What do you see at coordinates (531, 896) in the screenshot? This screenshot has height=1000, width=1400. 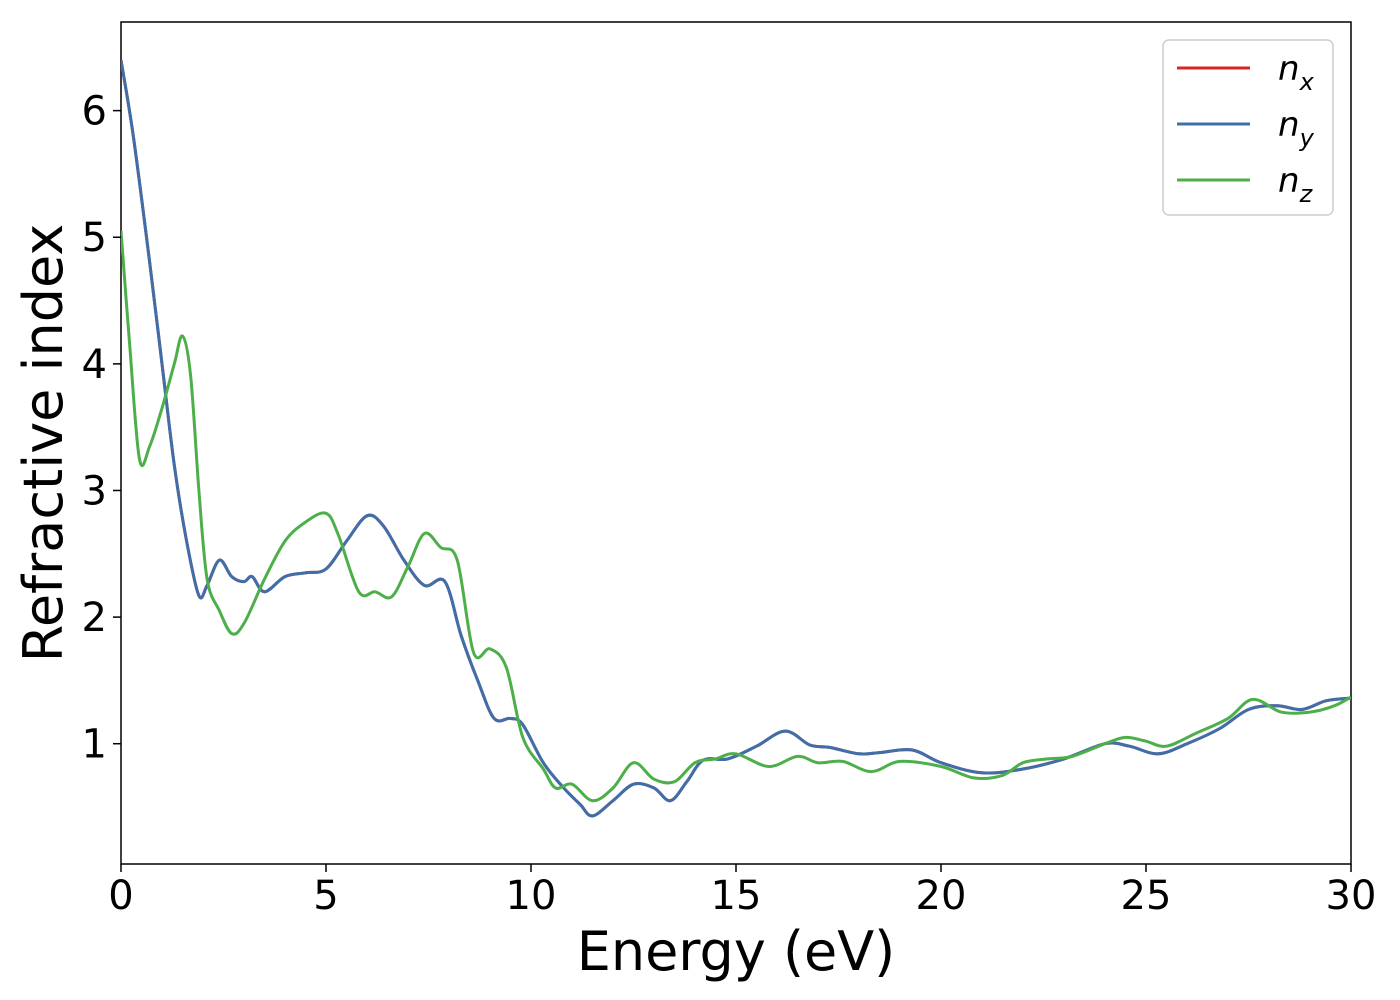 I see `x-tick-label: 10` at bounding box center [531, 896].